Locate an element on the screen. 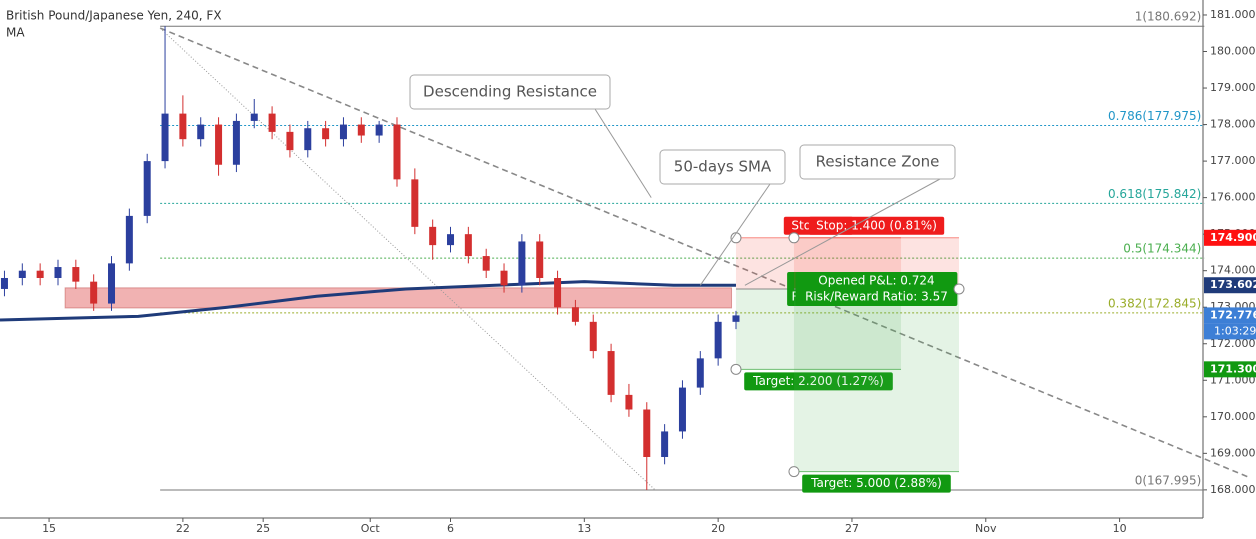 The image size is (1256, 539). callout-text: 50-days SMA is located at coordinates (723, 167).